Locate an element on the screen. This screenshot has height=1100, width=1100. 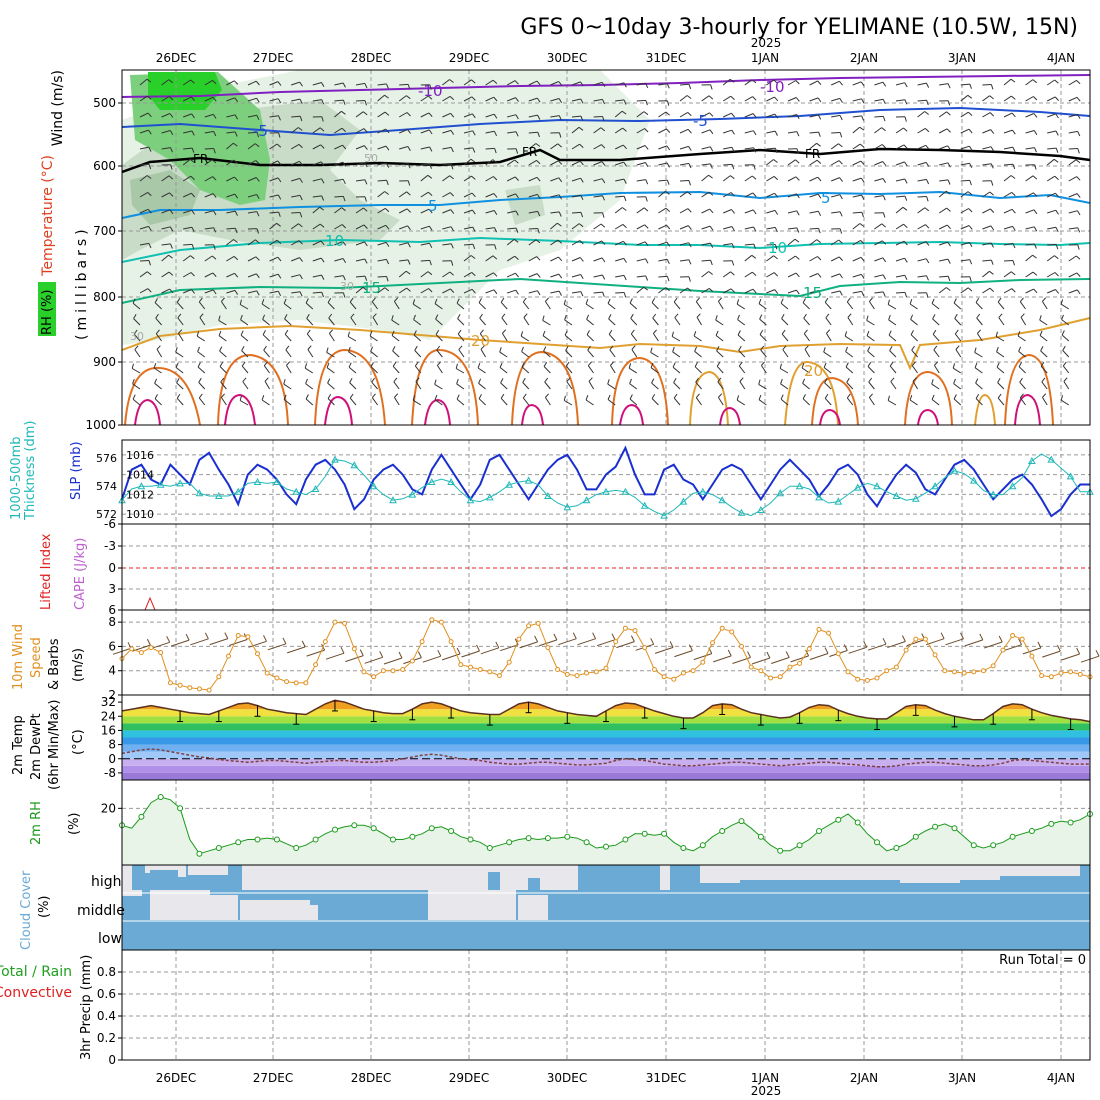
y-tick-label: 900 is located at coordinates (104, 362).